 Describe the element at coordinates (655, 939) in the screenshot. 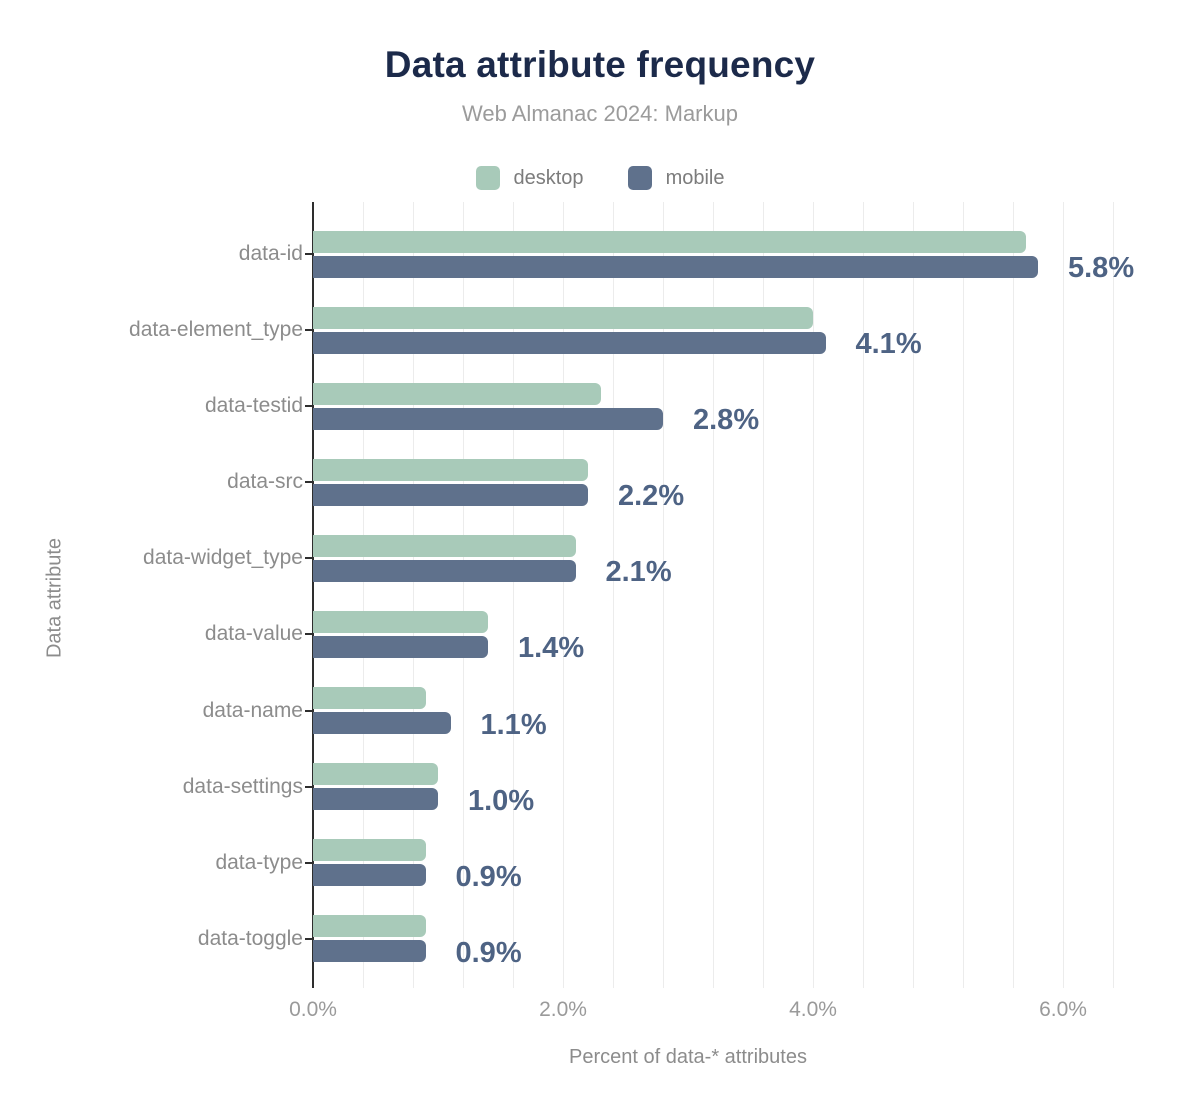

I see `chart-row-data-toggle: data-toggle 0.9%` at that location.